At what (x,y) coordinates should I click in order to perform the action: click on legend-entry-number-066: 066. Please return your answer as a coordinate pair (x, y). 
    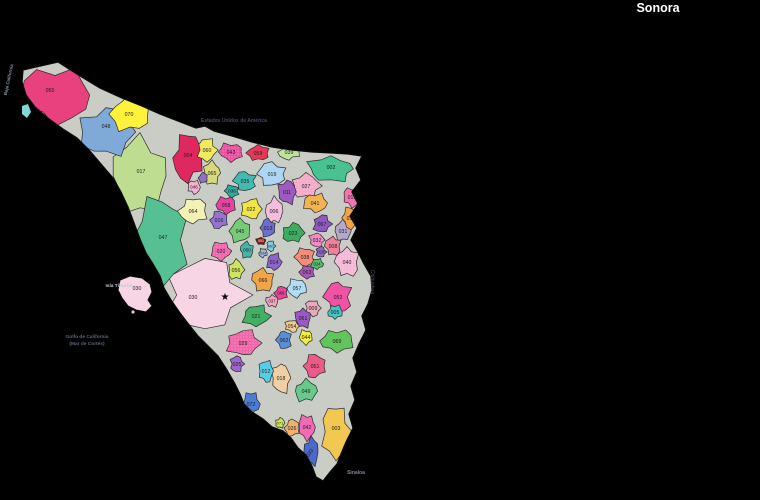
    Looking at the image, I should click on (656, 238).